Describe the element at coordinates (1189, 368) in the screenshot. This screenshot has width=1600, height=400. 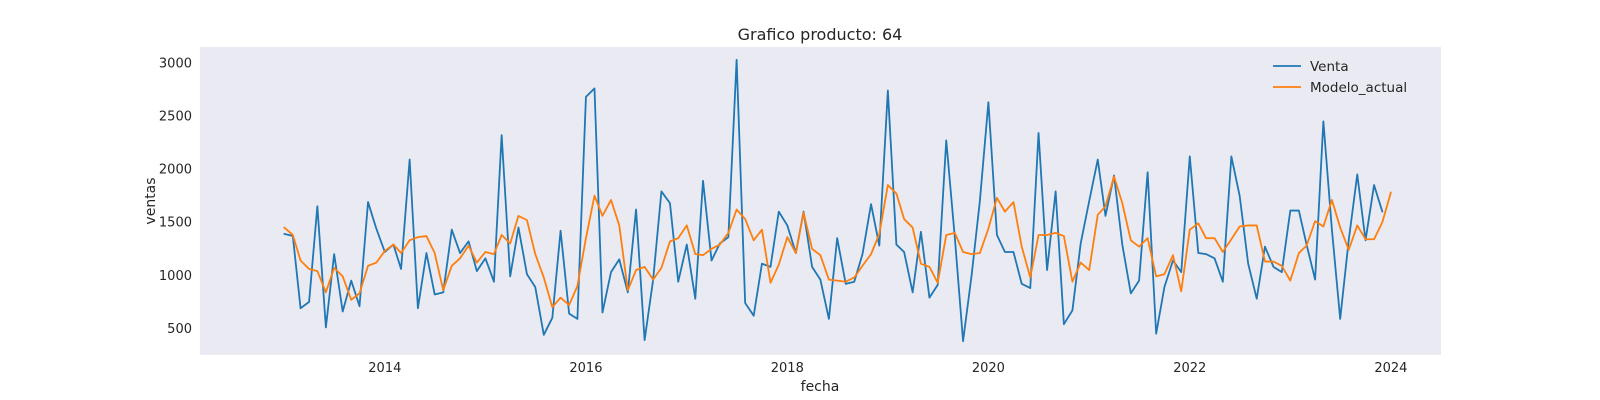
I see `x-tick-label: 2022` at that location.